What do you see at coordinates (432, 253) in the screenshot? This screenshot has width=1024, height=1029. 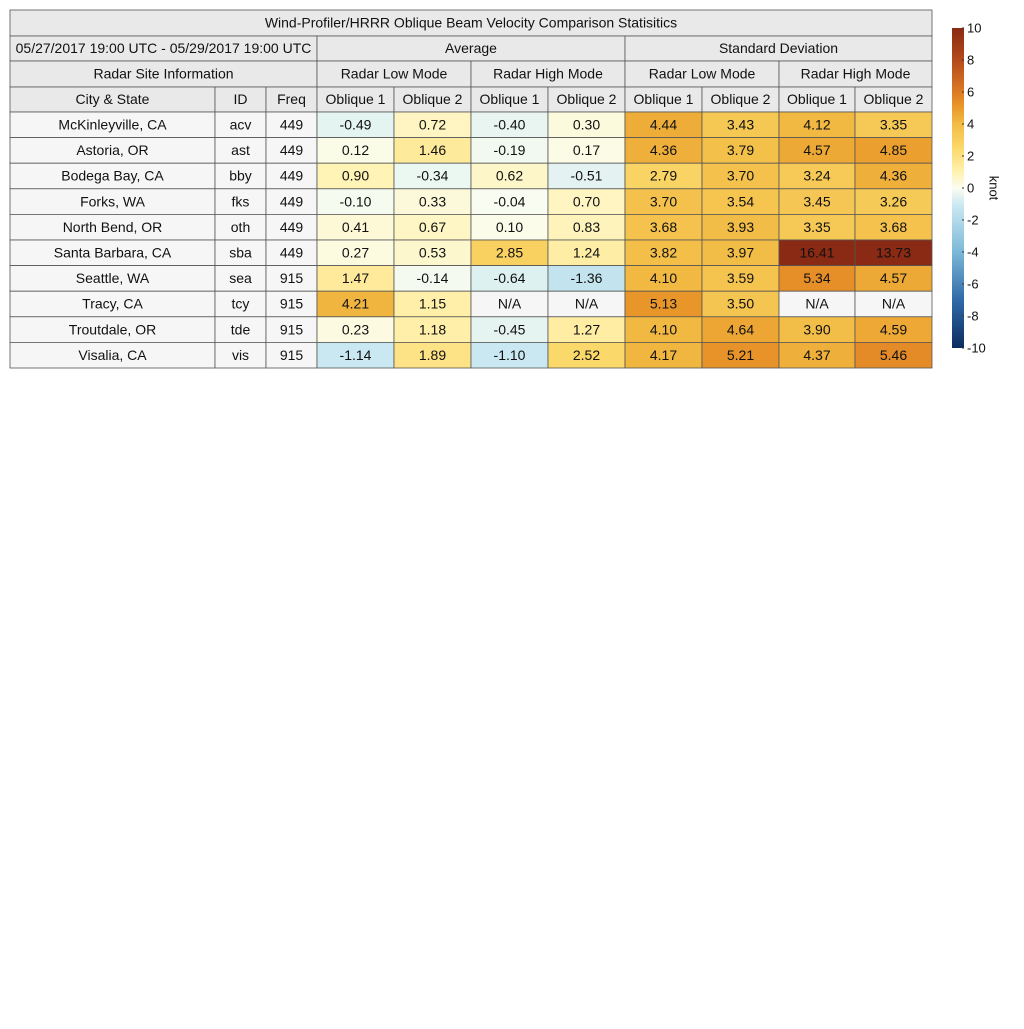 I see `value-cell: 0.53` at bounding box center [432, 253].